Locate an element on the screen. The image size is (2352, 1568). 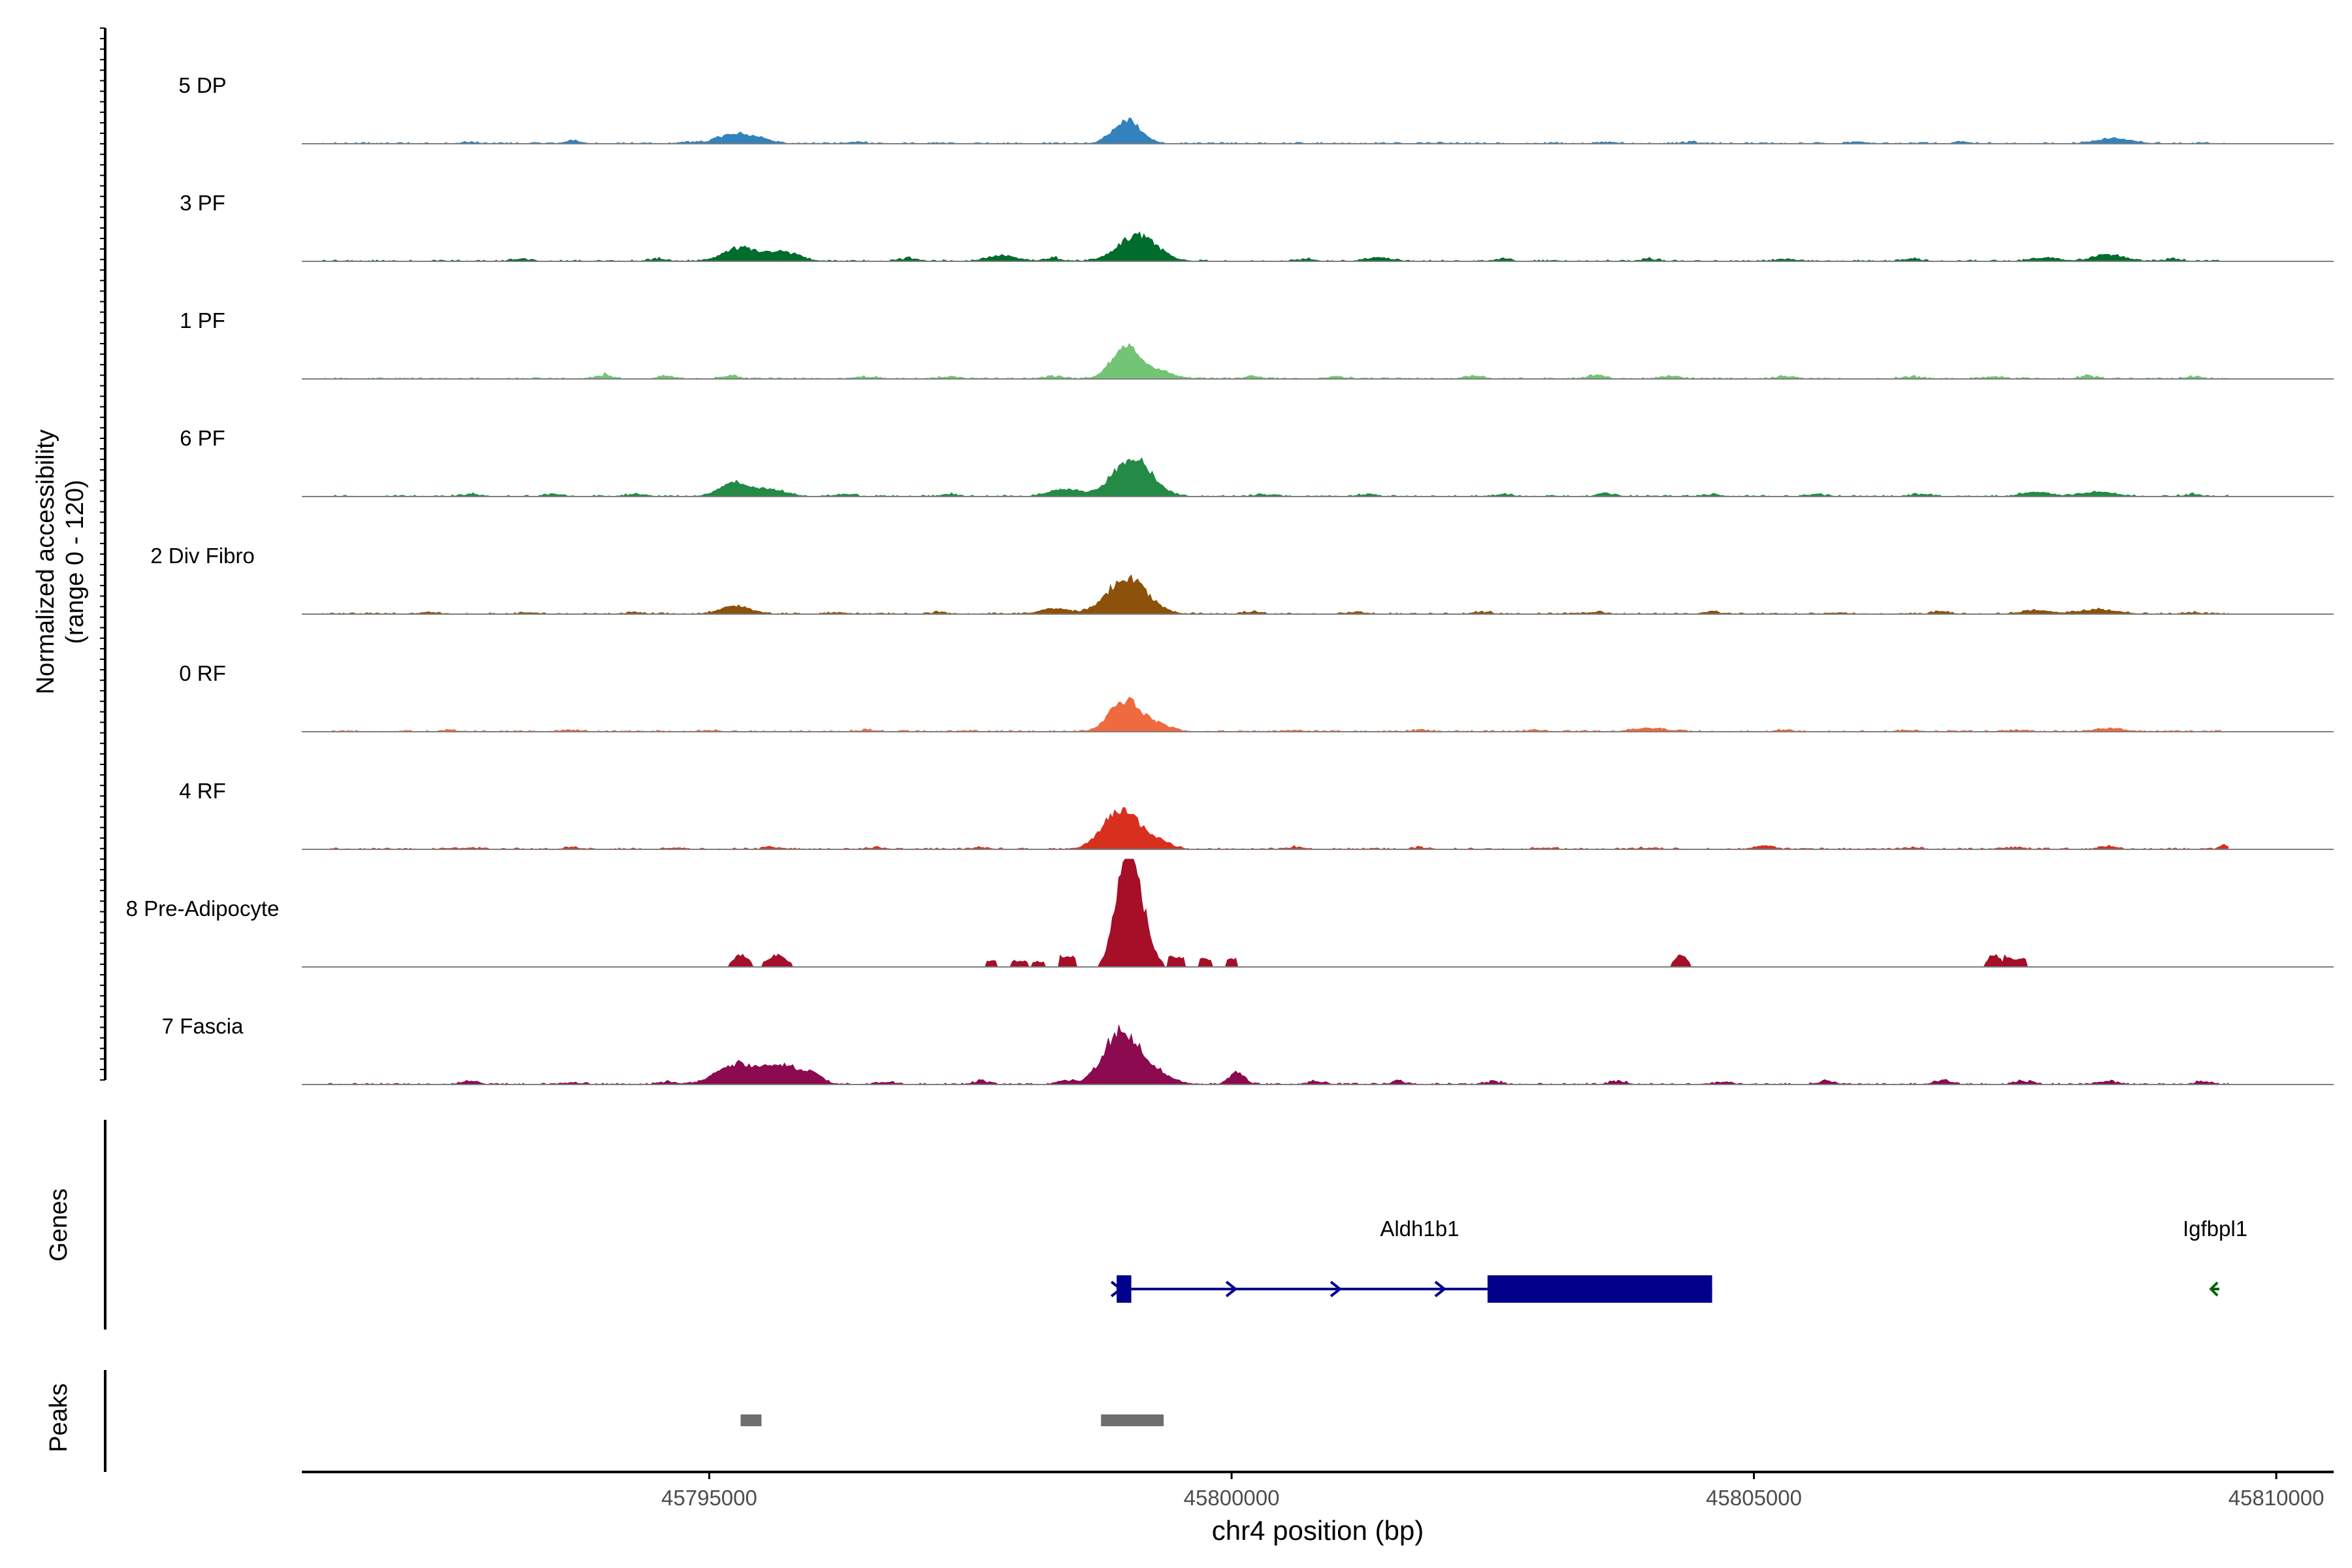
track-label: 7 Fascia is located at coordinates (203, 1026).